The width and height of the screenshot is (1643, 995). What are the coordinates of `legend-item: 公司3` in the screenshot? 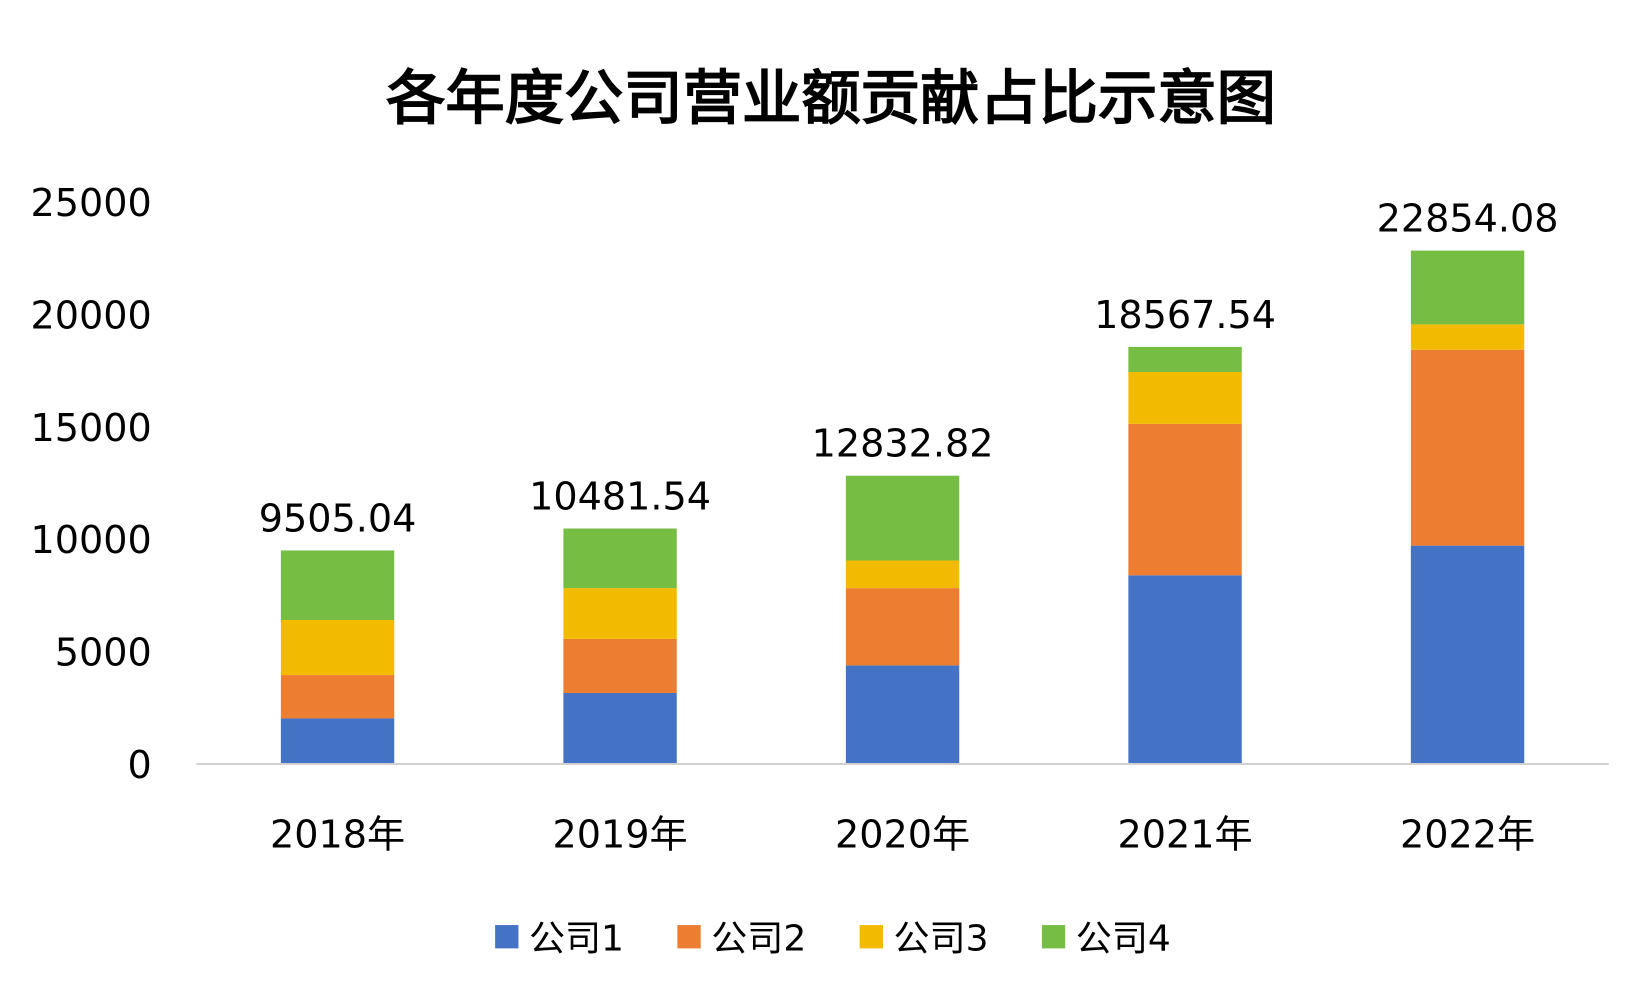 It's located at (924, 938).